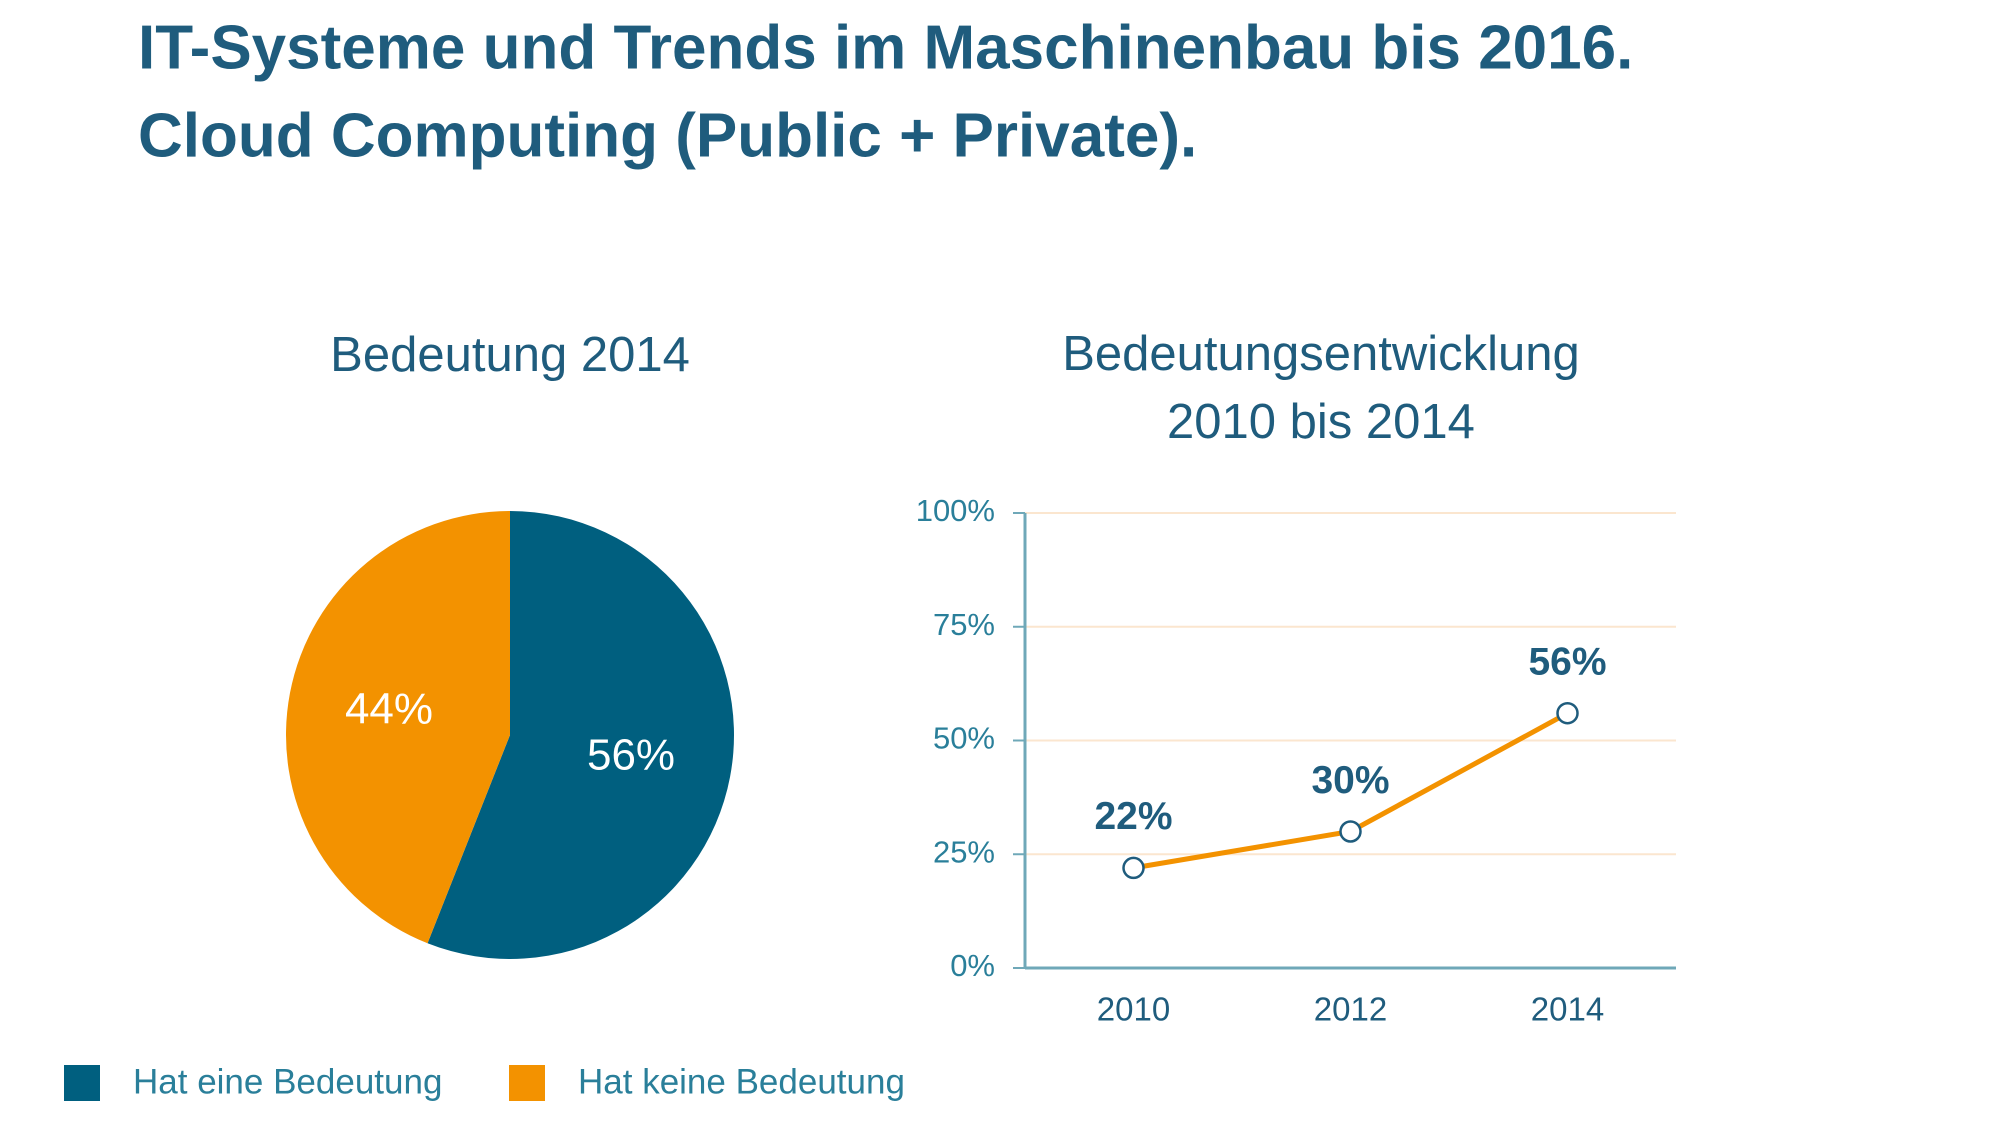  What do you see at coordinates (1321, 354) in the screenshot?
I see `chart-title: Bedeutungsentwicklung` at bounding box center [1321, 354].